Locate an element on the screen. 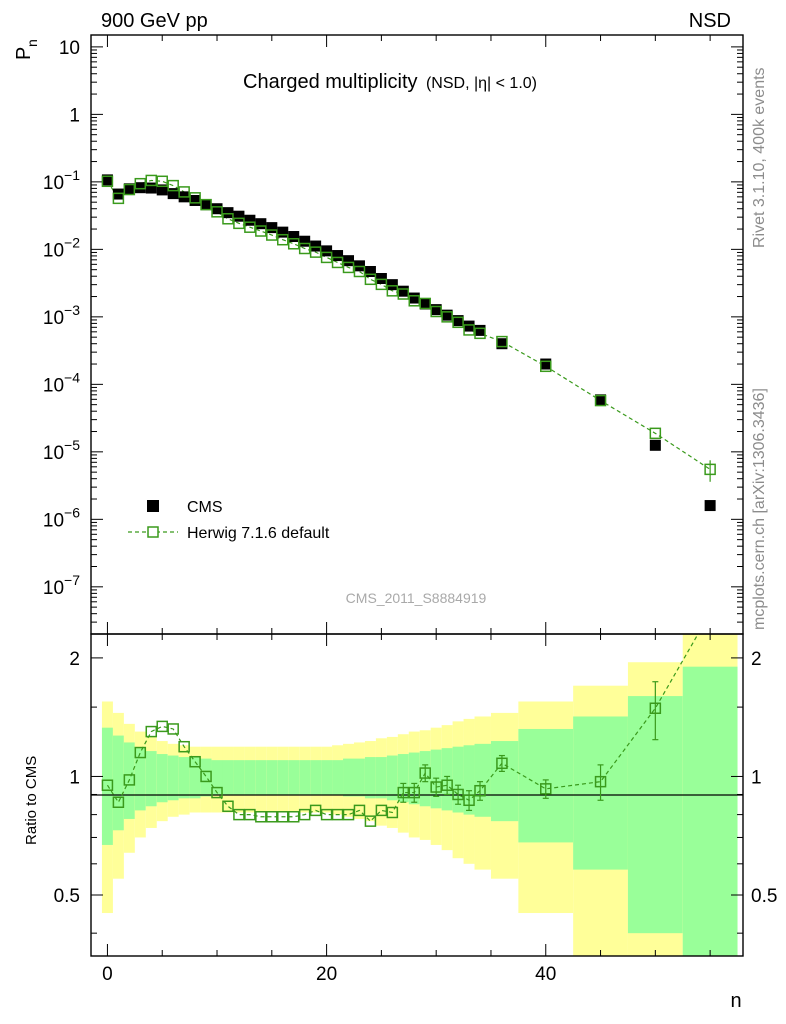  x-tick-labels: 0 20 40 is located at coordinates (329, 974).